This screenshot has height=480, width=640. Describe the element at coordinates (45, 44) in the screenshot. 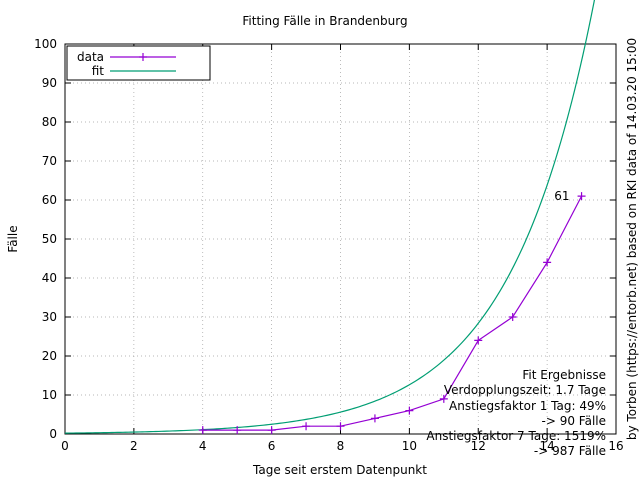

I see `y-tick-label: 100` at that location.